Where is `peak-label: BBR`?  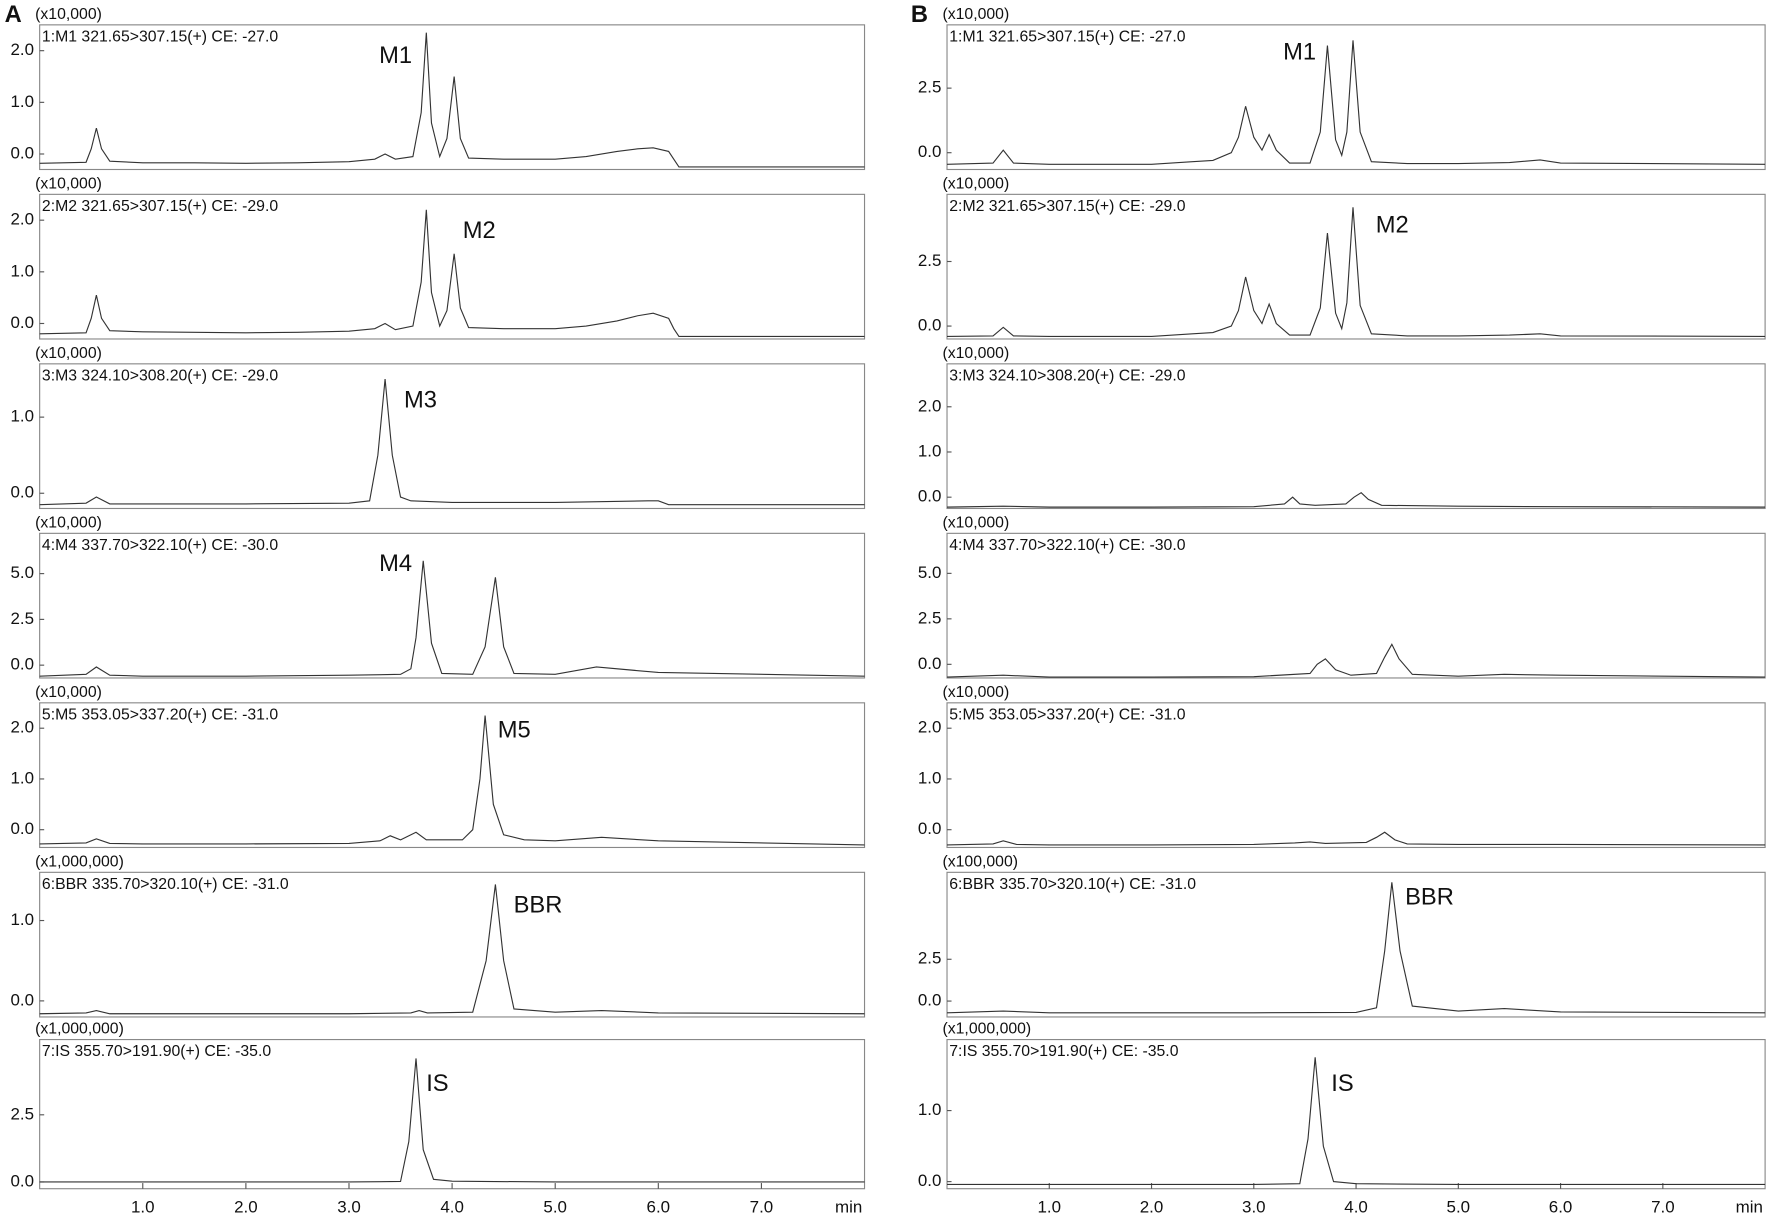 peak-label: BBR is located at coordinates (1429, 898).